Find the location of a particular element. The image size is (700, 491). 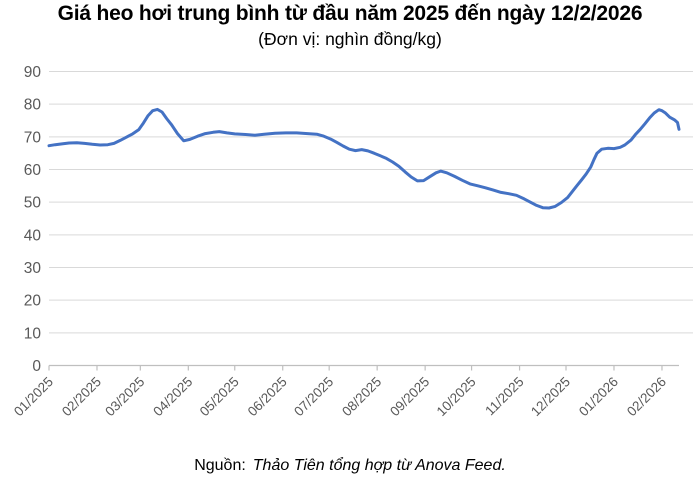

x-tick-label: 01/2026 is located at coordinates (598, 396).